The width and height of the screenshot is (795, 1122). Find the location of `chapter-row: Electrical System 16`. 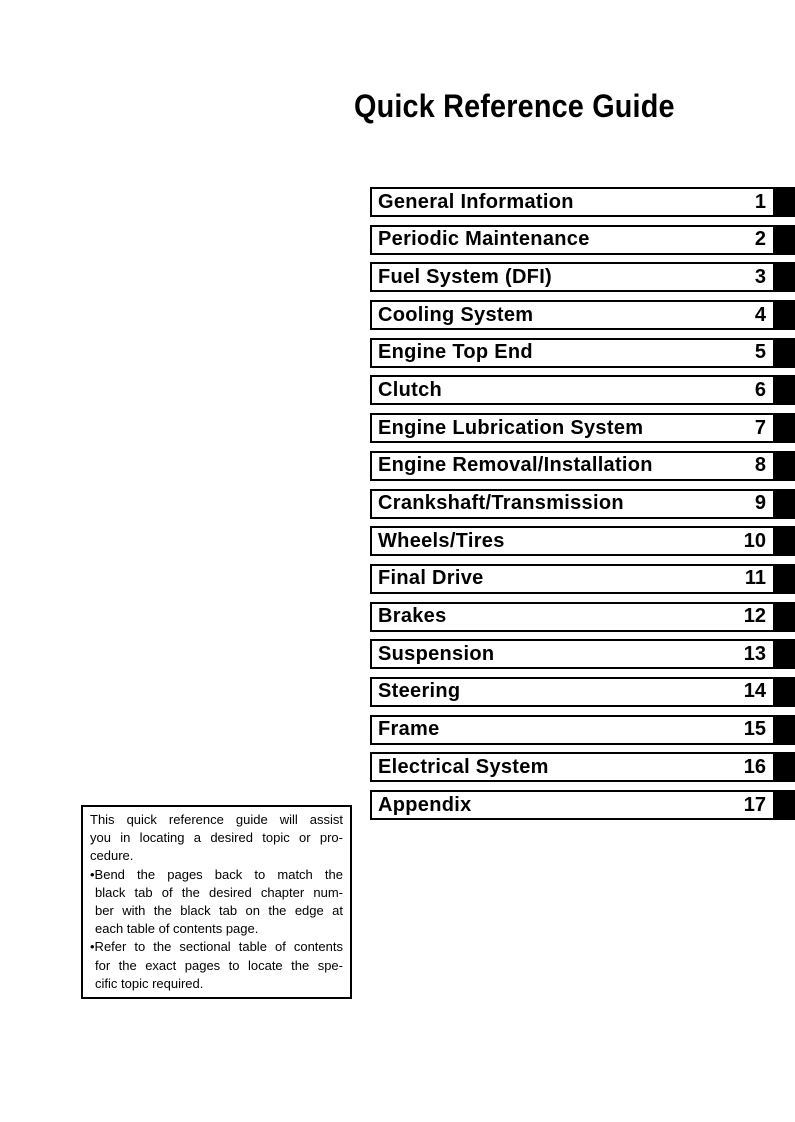

chapter-row: Electrical System 16 is located at coordinates (582, 767).